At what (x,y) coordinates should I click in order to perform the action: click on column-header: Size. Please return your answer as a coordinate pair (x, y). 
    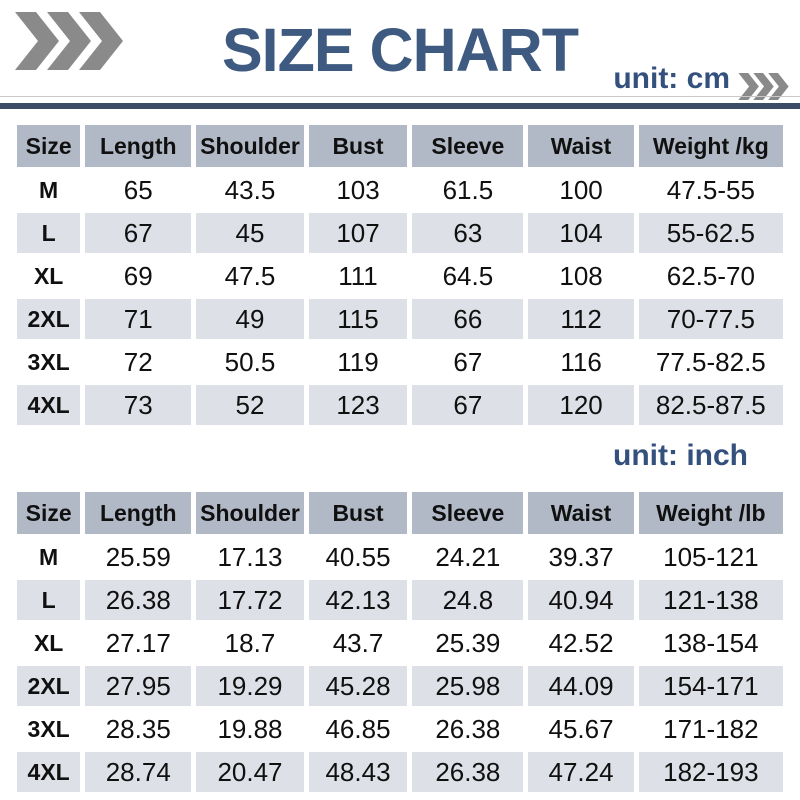
    Looking at the image, I should click on (49, 146).